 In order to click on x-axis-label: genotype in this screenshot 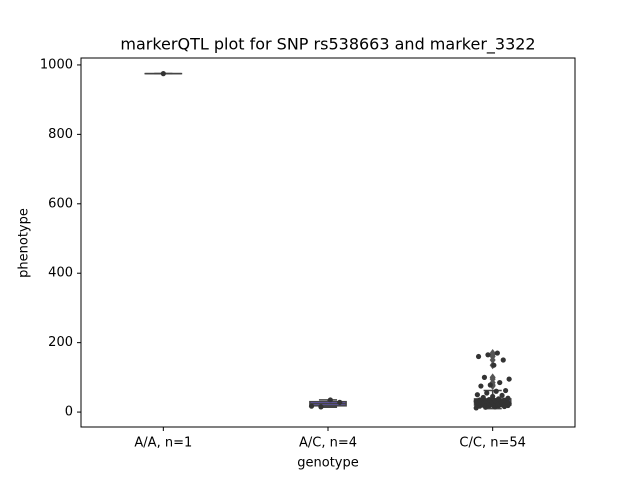, I will do `click(327, 463)`.